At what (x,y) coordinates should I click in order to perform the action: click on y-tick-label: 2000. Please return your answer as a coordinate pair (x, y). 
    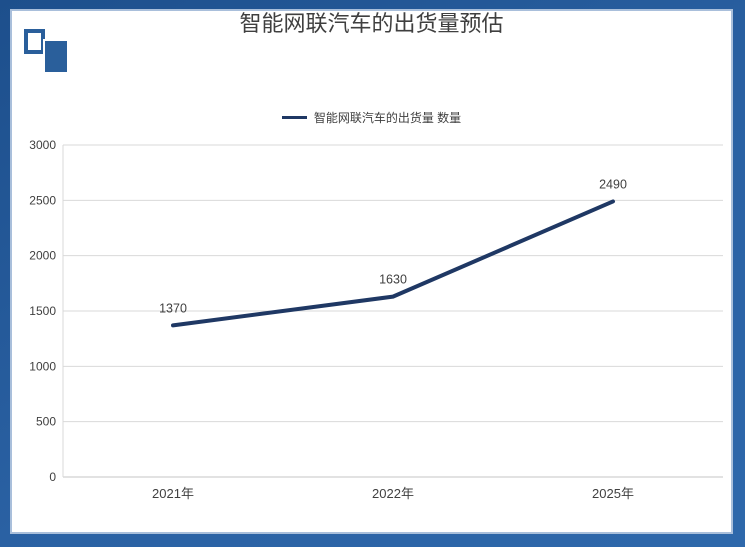
    Looking at the image, I should click on (42, 256).